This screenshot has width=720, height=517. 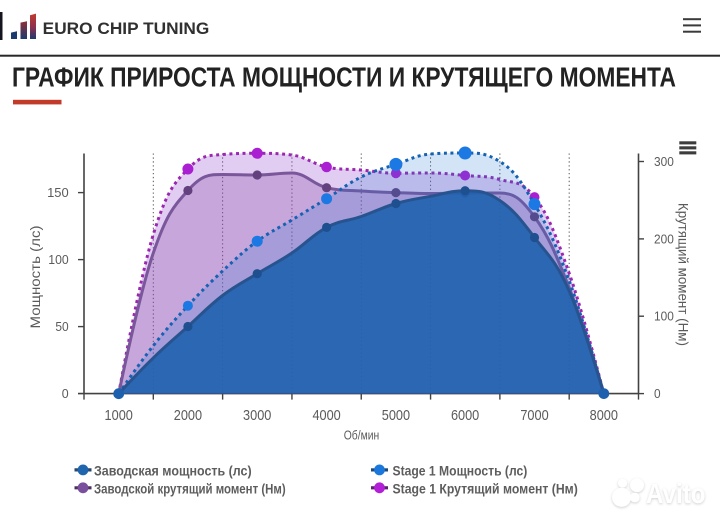 What do you see at coordinates (396, 415) in the screenshot?
I see `svg-text: 5000` at bounding box center [396, 415].